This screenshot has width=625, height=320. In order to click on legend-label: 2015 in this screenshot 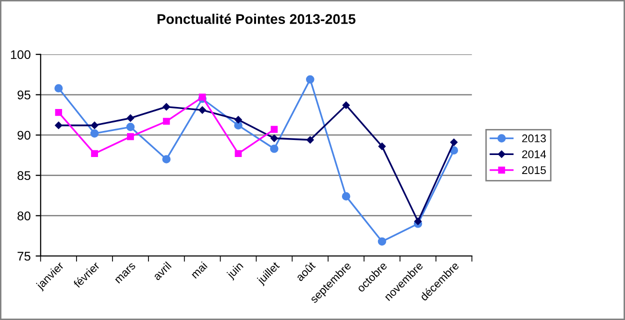, I will do `click(534, 170)`.